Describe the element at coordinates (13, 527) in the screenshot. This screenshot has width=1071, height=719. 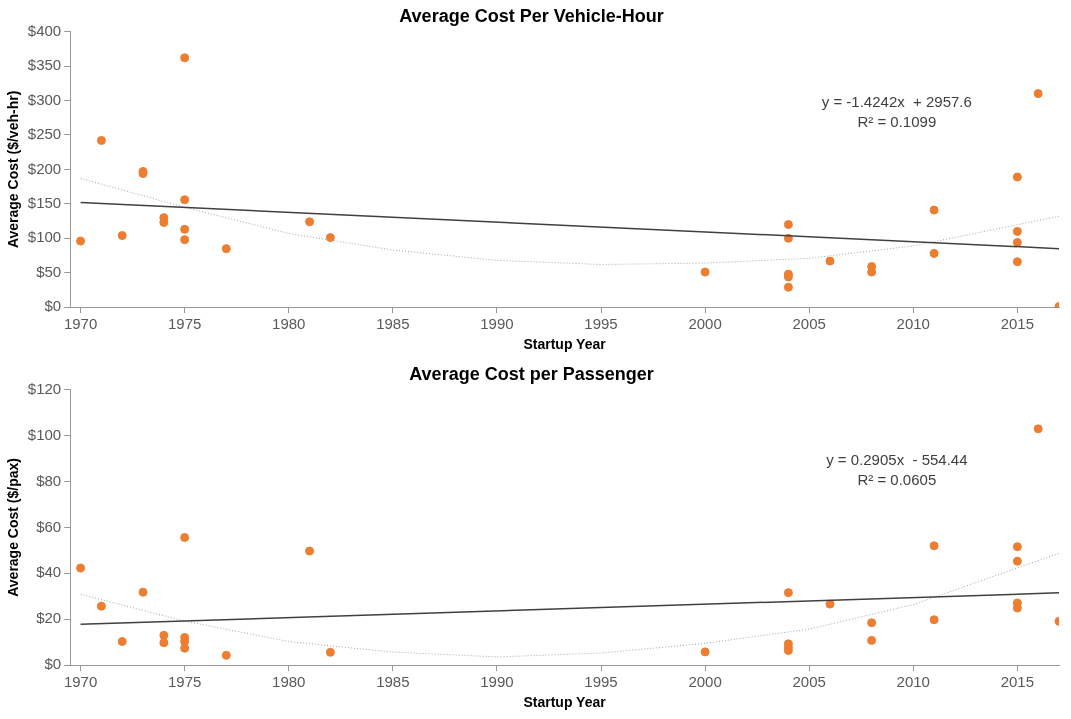
I see `y-axis-title: Average Cost ($/pax)` at that location.